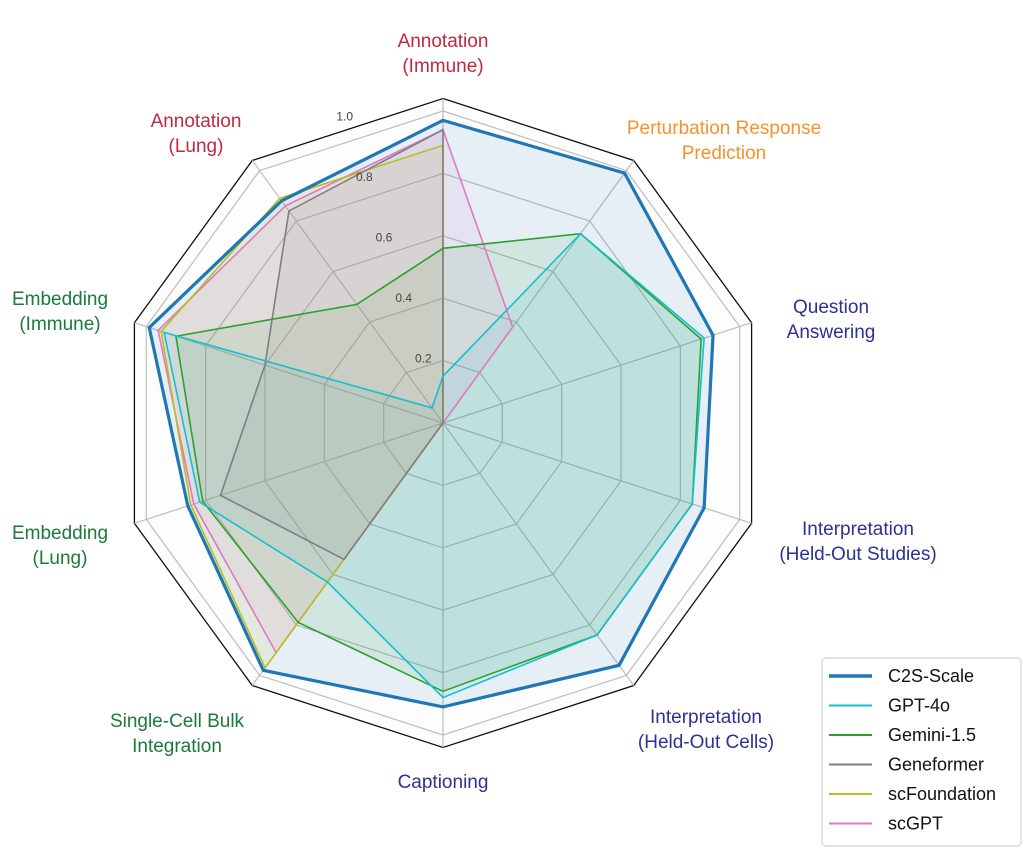 Image resolution: width=1024 pixels, height=850 pixels. Describe the element at coordinates (177, 721) in the screenshot. I see `axis-label-line: Single-Cell Bulk` at that location.